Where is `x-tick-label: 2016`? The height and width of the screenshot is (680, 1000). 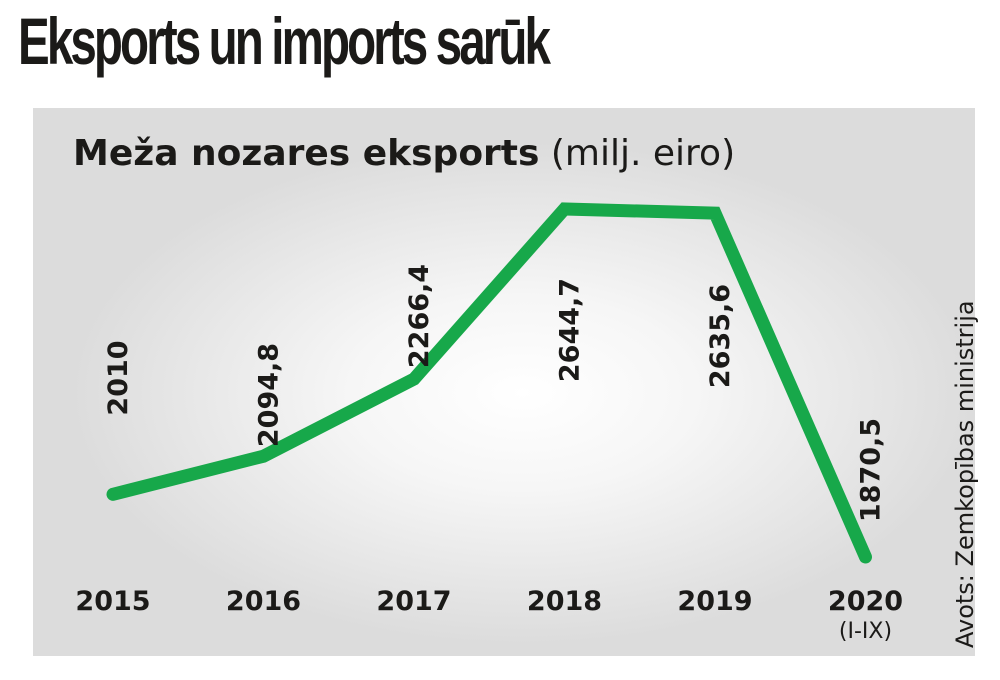 x-tick-label: 2016 is located at coordinates (263, 601).